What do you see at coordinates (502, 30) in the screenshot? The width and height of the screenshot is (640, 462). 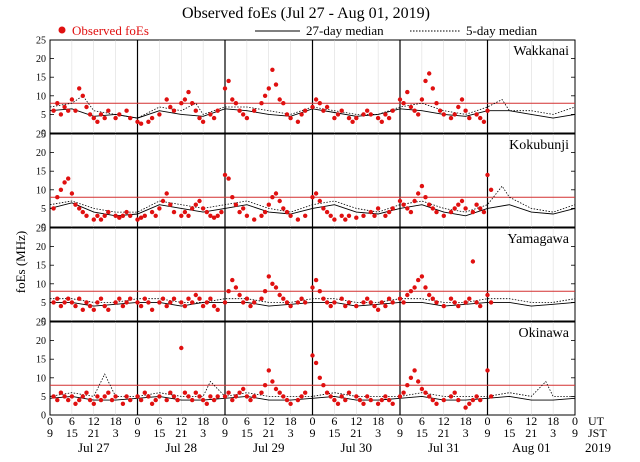 I see `legend-5day-label: 5-day median` at bounding box center [502, 30].